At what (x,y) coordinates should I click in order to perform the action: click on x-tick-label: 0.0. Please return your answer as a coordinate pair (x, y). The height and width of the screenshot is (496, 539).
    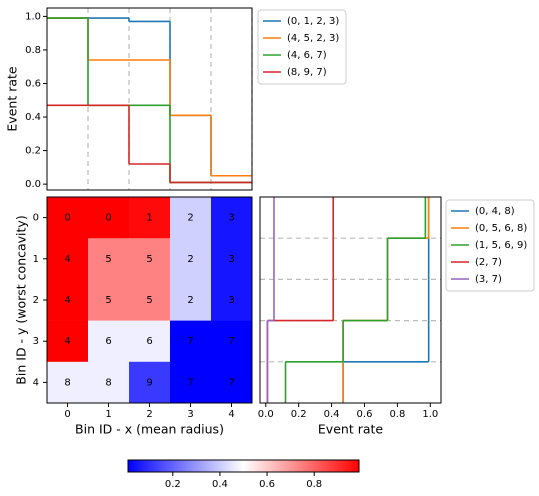
    Looking at the image, I should click on (266, 414).